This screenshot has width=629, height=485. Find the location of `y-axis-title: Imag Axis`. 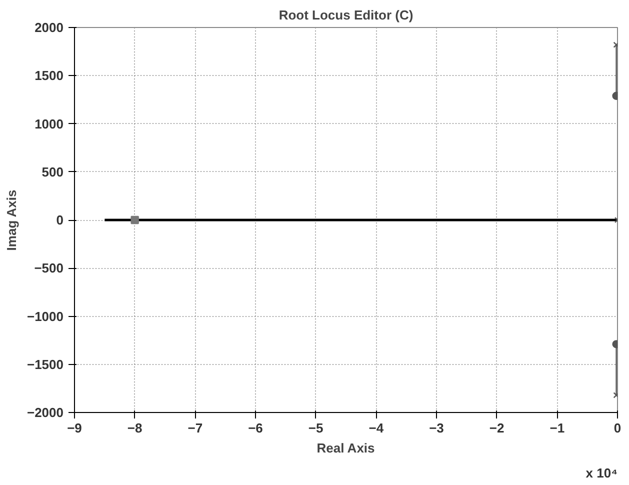

y-axis-title: Imag Axis is located at coordinates (11, 220).